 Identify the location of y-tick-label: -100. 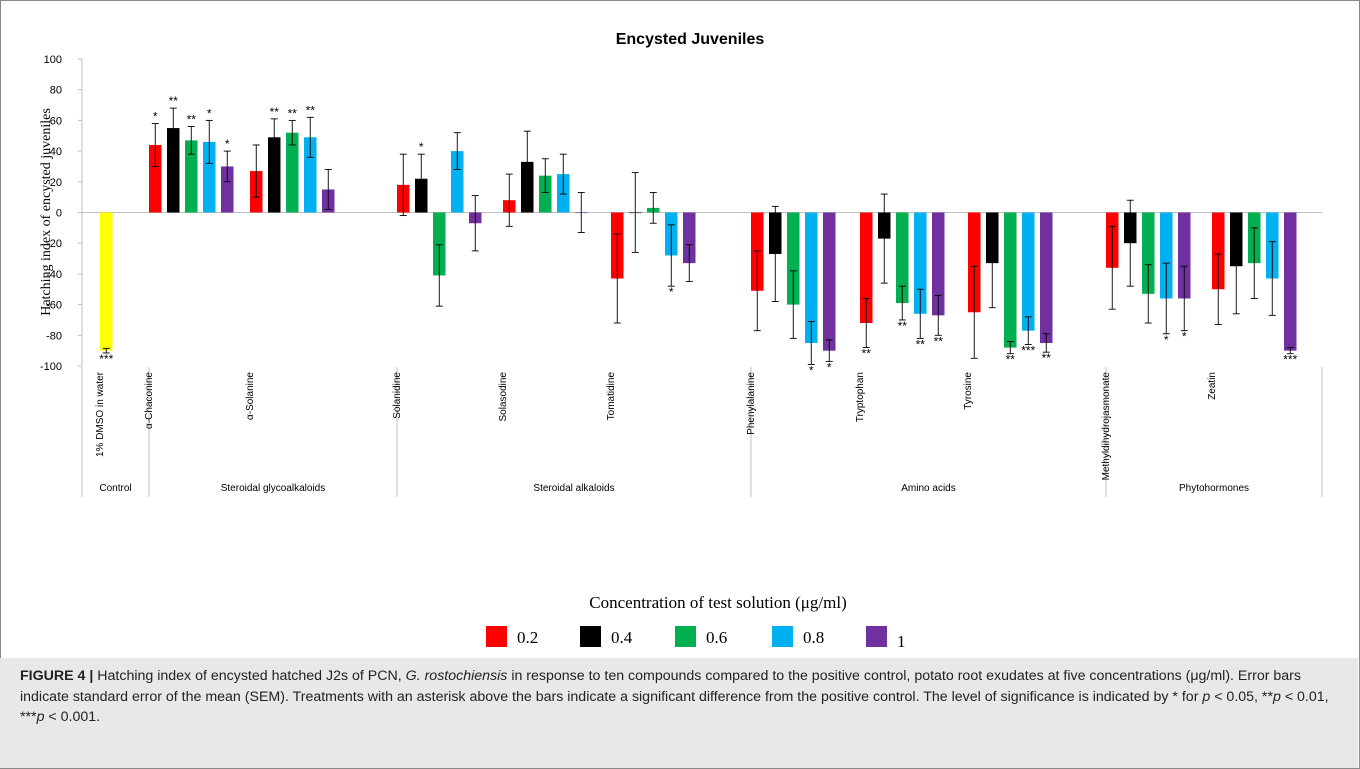
(51, 367).